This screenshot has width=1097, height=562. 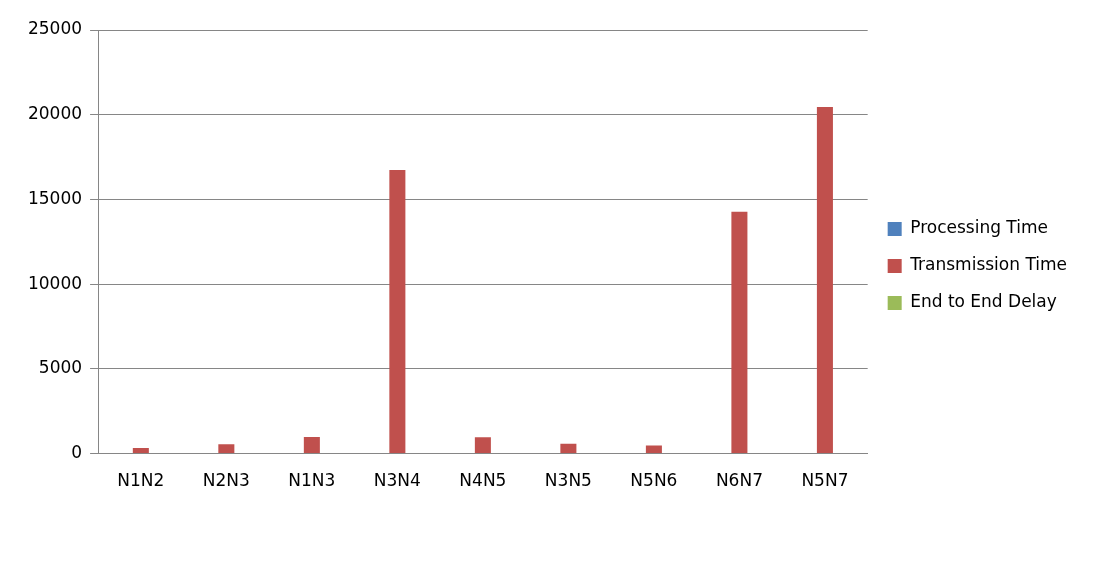 What do you see at coordinates (654, 480) in the screenshot?
I see `x-tick-label: N5N6` at bounding box center [654, 480].